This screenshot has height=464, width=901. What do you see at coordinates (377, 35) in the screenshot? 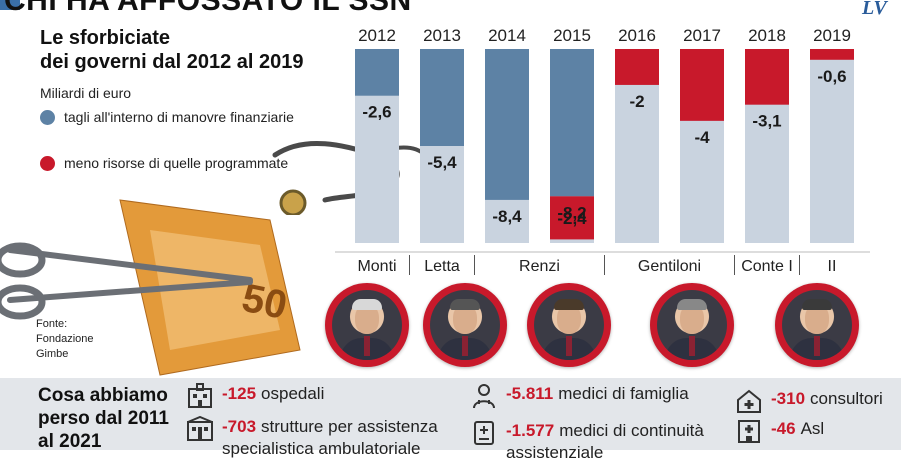
I see `year-label-2012: 2012` at bounding box center [377, 35].